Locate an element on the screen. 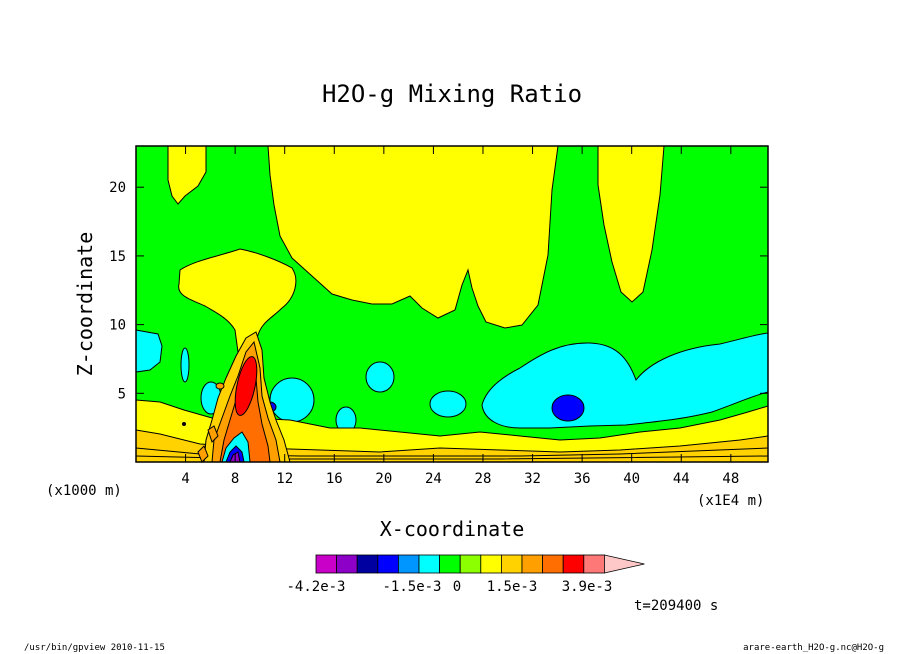 The width and height of the screenshot is (904, 654). colorbar: -4.2e-3 -1.5e-3 0 1.5e-3 3.9e-3 is located at coordinates (465, 574).